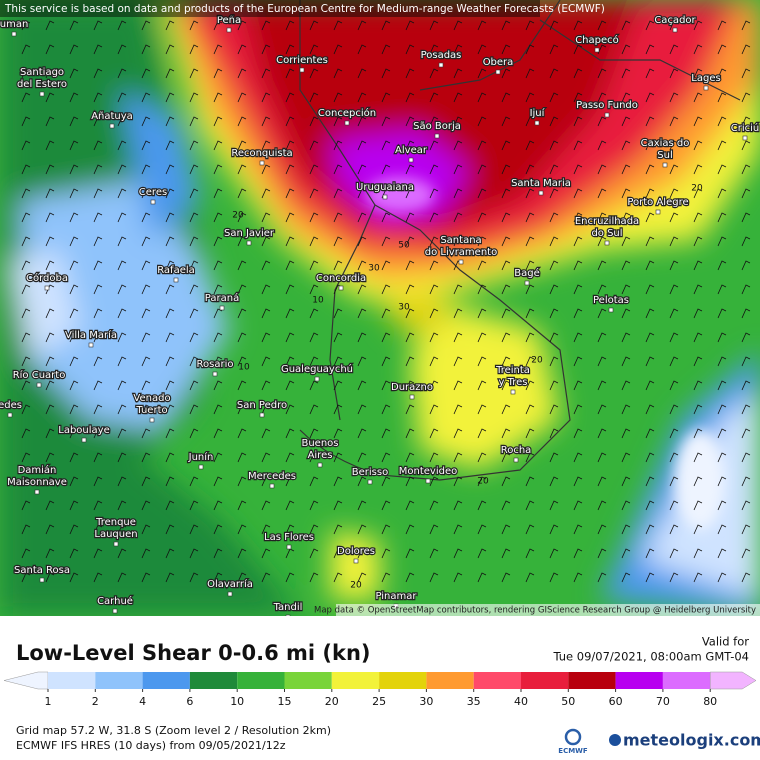  Describe the element at coordinates (201, 457) in the screenshot. I see `city-label: Junín` at that location.